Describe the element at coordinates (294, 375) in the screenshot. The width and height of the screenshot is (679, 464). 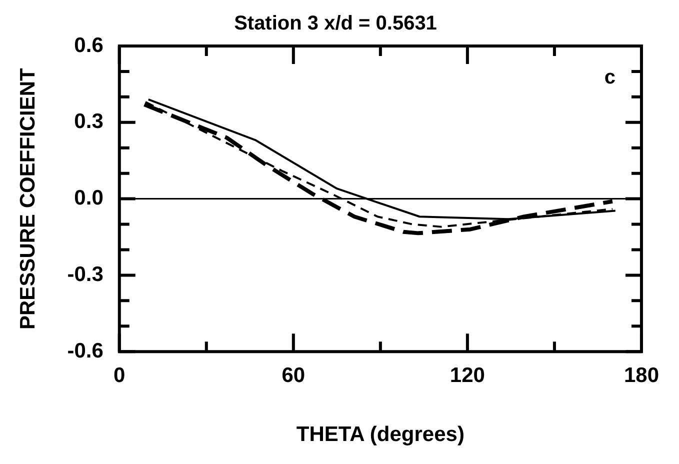
I see `x-tick-label: 60` at that location.